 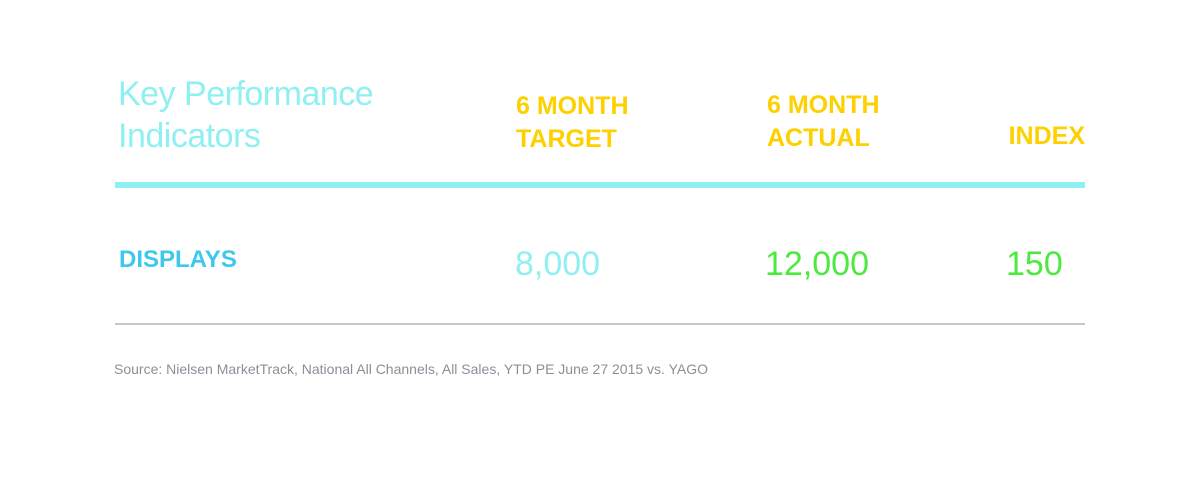 What do you see at coordinates (558, 264) in the screenshot?
I see `target-value: 8,000` at bounding box center [558, 264].